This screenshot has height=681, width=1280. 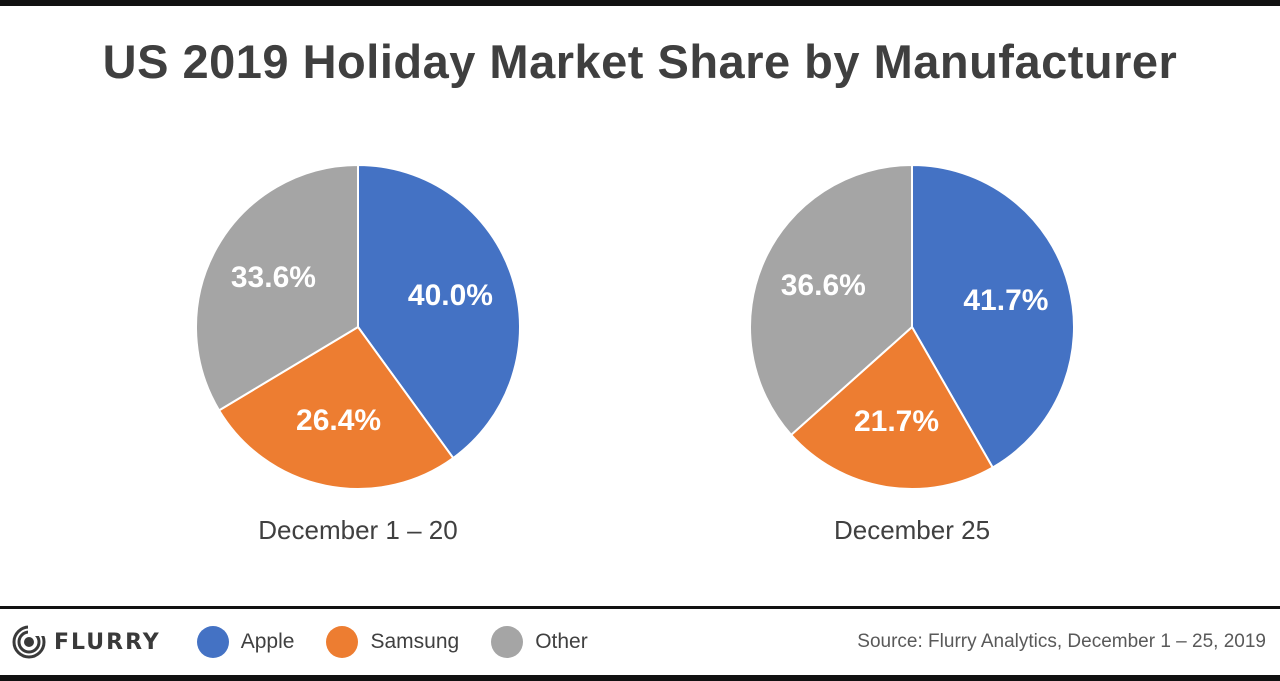 I want to click on chart-caption-2: December 25, so click(x=912, y=530).